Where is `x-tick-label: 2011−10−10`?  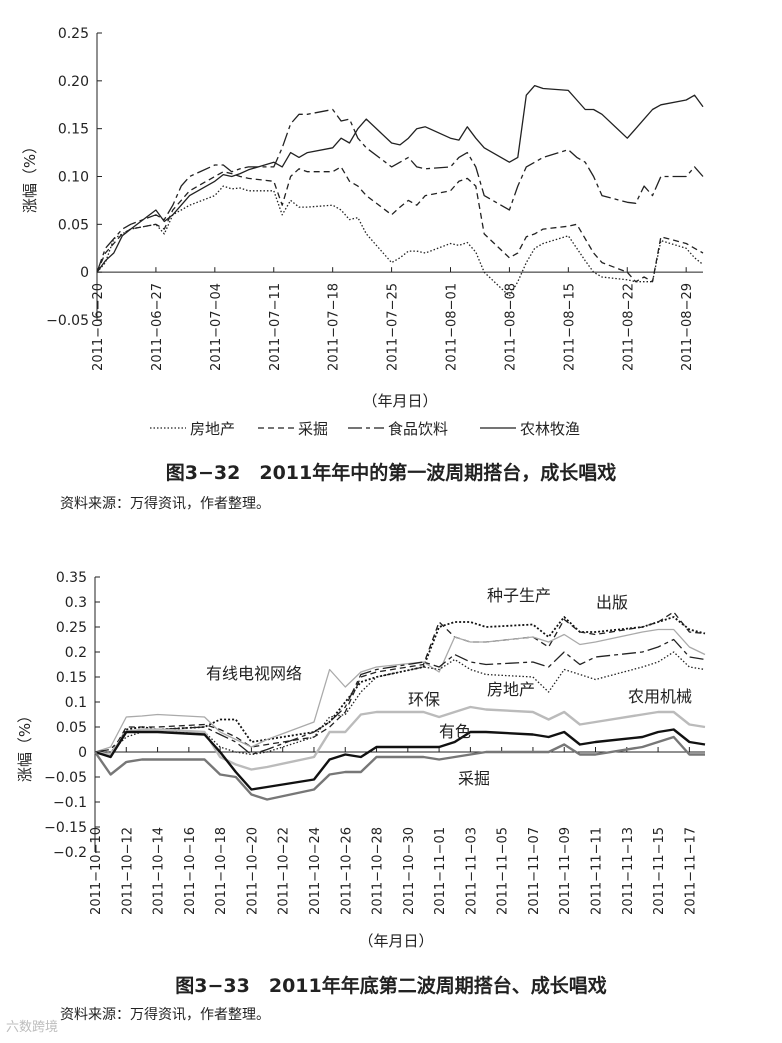
x-tick-label: 2011−10−10 is located at coordinates (96, 871).